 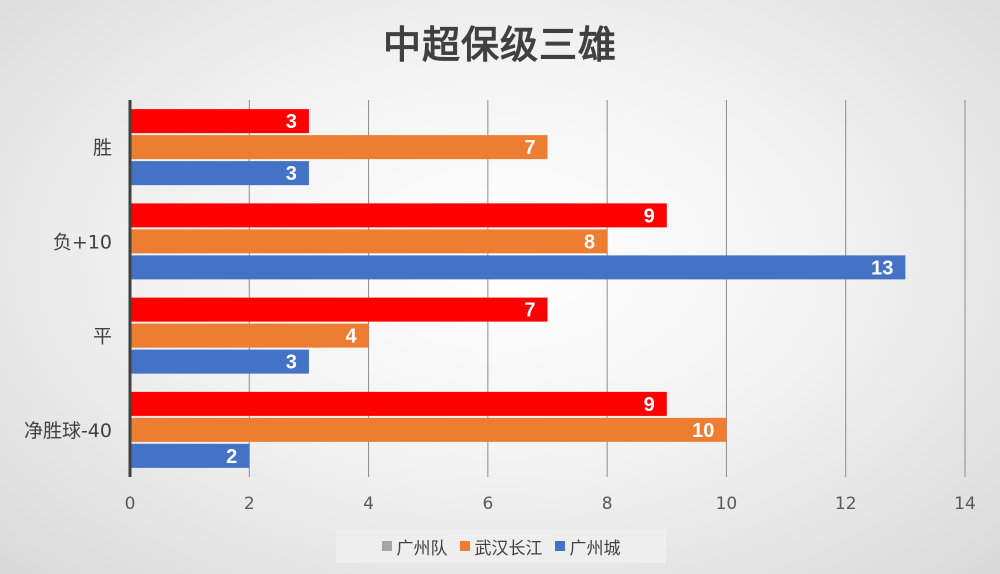 I want to click on x-tick-label: 4, so click(x=368, y=504).